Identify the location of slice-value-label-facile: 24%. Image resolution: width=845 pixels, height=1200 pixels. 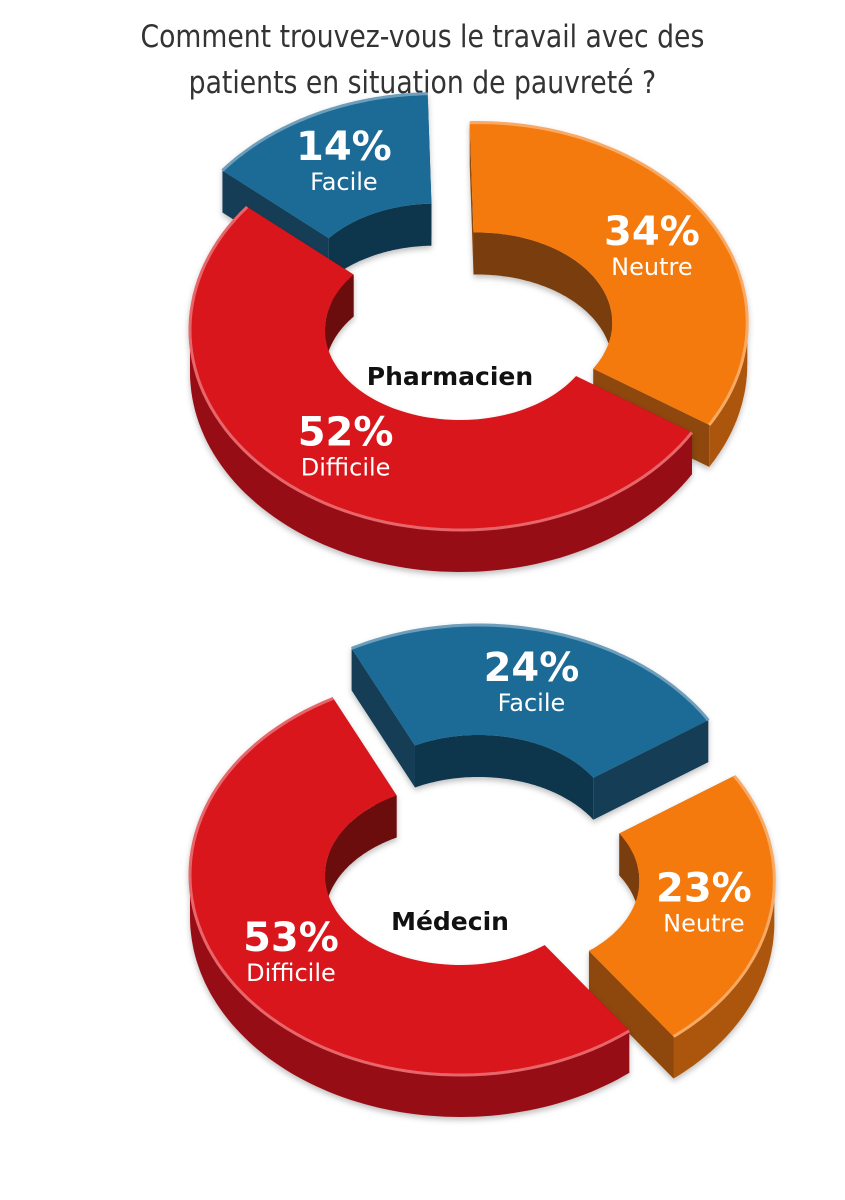
(532, 668).